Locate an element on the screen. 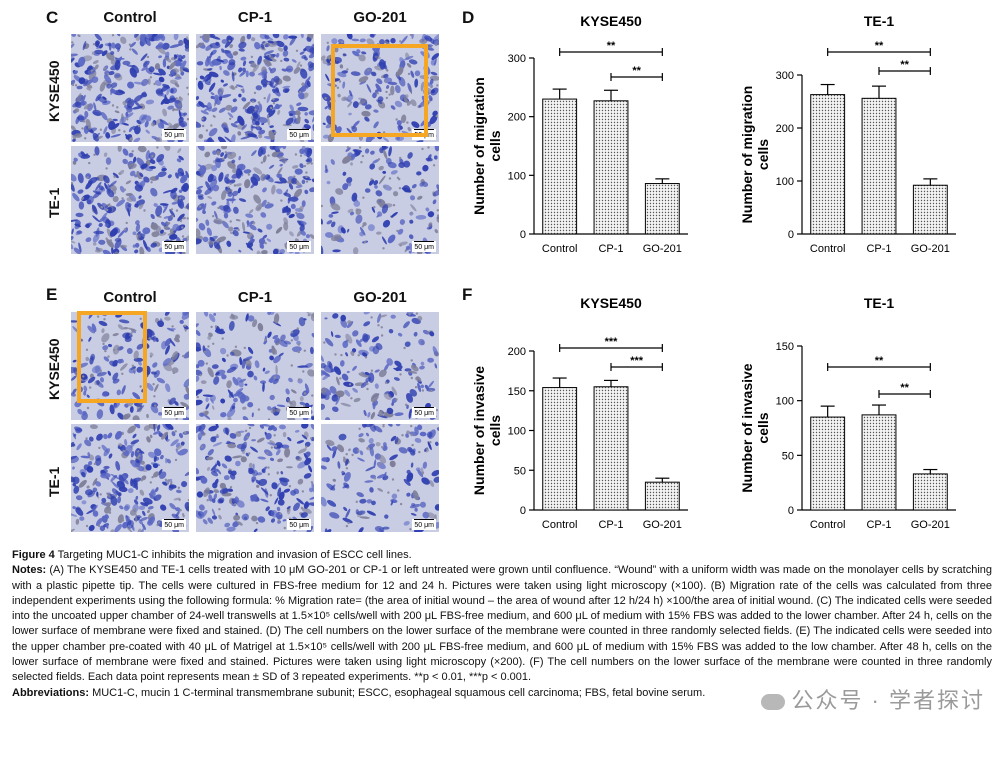  micrograph-E-1-1: 50 μm is located at coordinates (255, 478).